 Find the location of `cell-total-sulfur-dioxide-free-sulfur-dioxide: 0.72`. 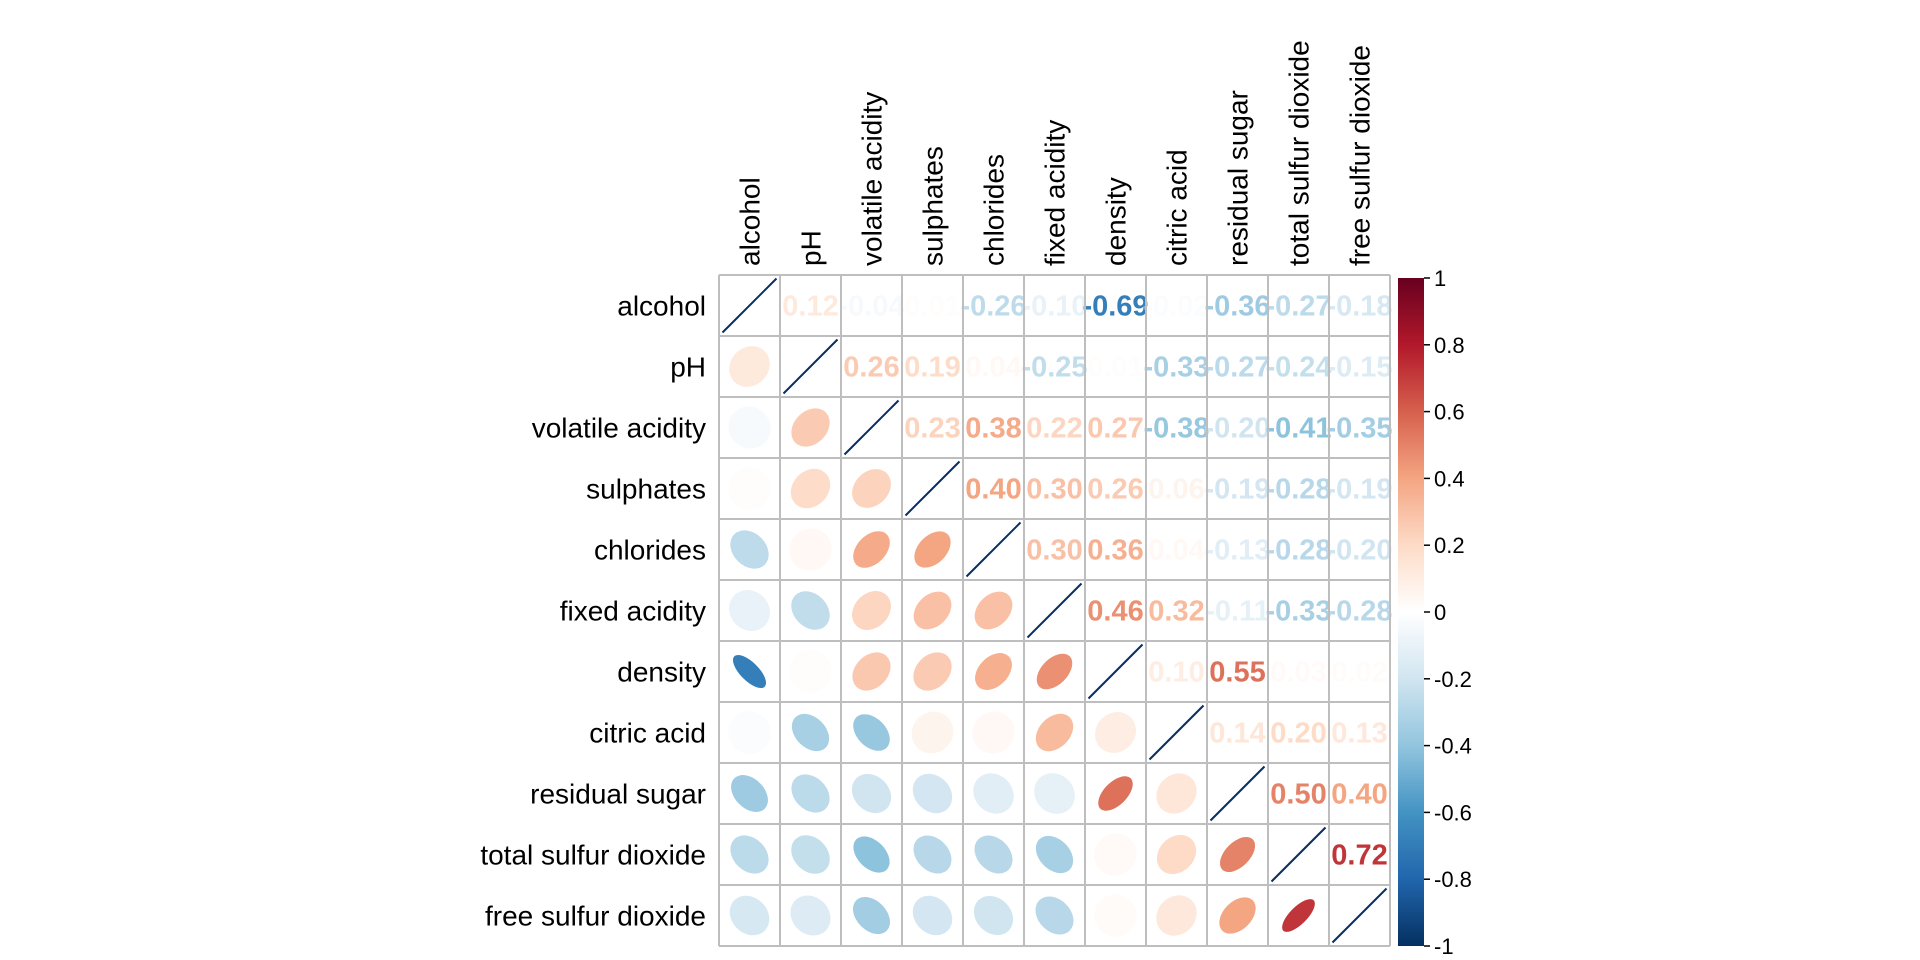

cell-total-sulfur-dioxide-free-sulfur-dioxide: 0.72 is located at coordinates (1359, 856).